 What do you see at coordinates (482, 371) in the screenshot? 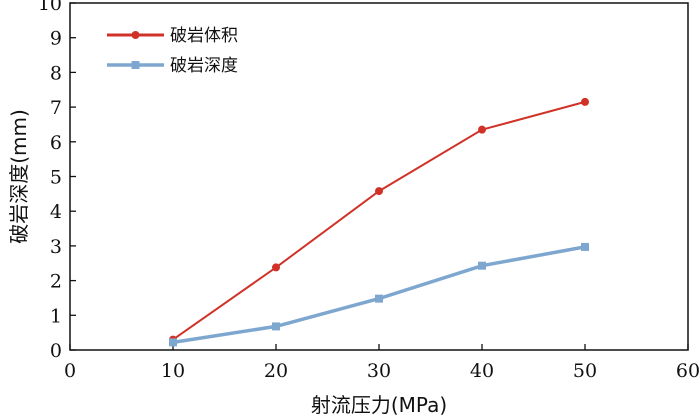
I see `x-tick-label: 40` at bounding box center [482, 371].